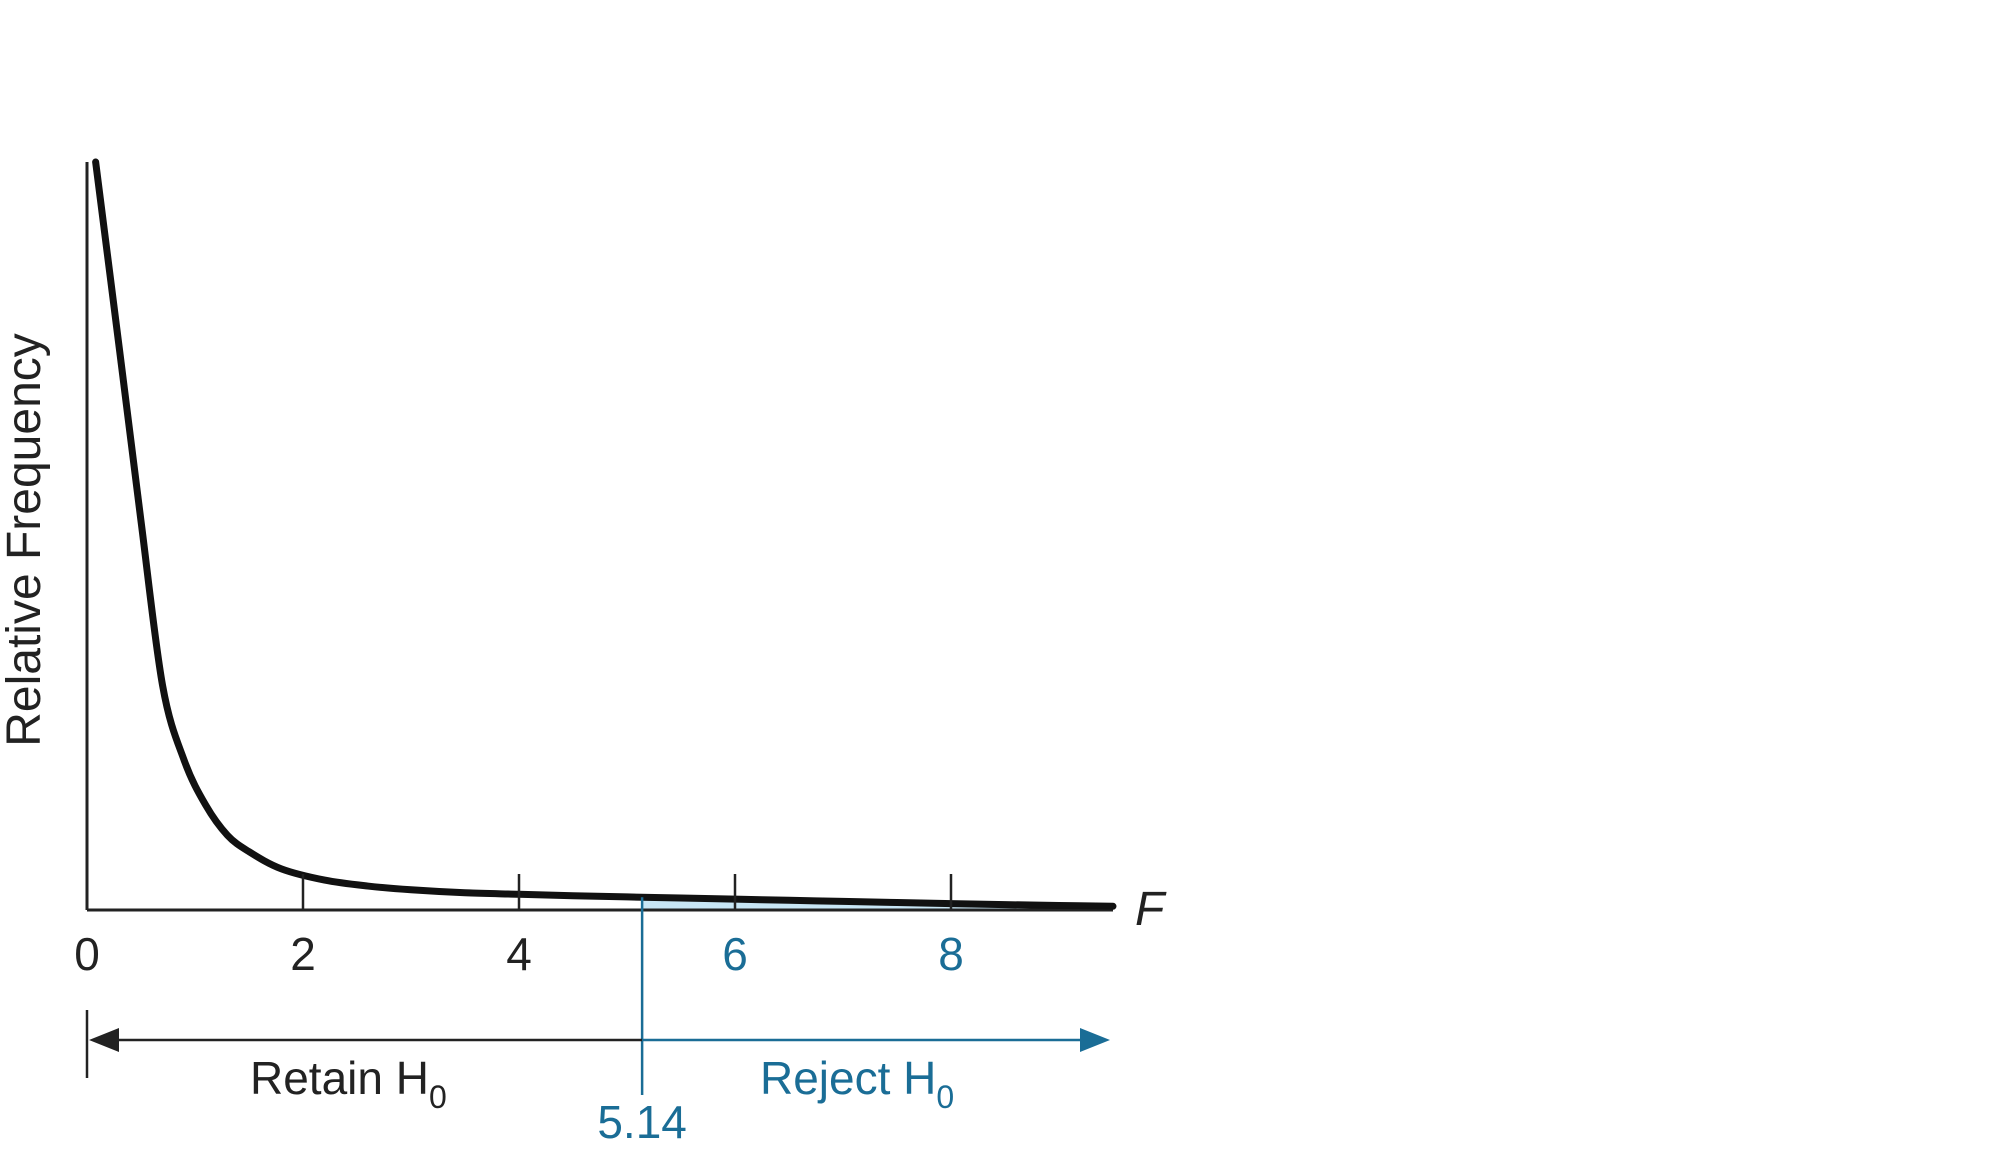 The image size is (2002, 1156). I want to click on x-tick-label: 8, so click(951, 954).